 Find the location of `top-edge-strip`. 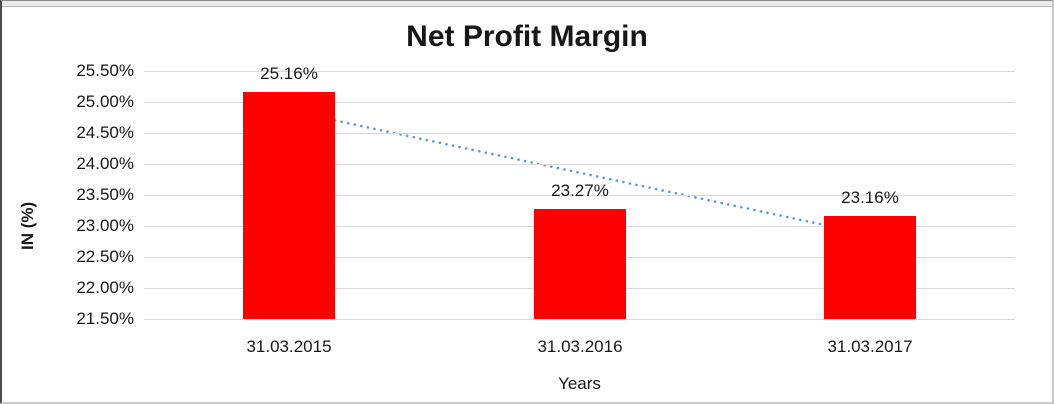

top-edge-strip is located at coordinates (527, 4).